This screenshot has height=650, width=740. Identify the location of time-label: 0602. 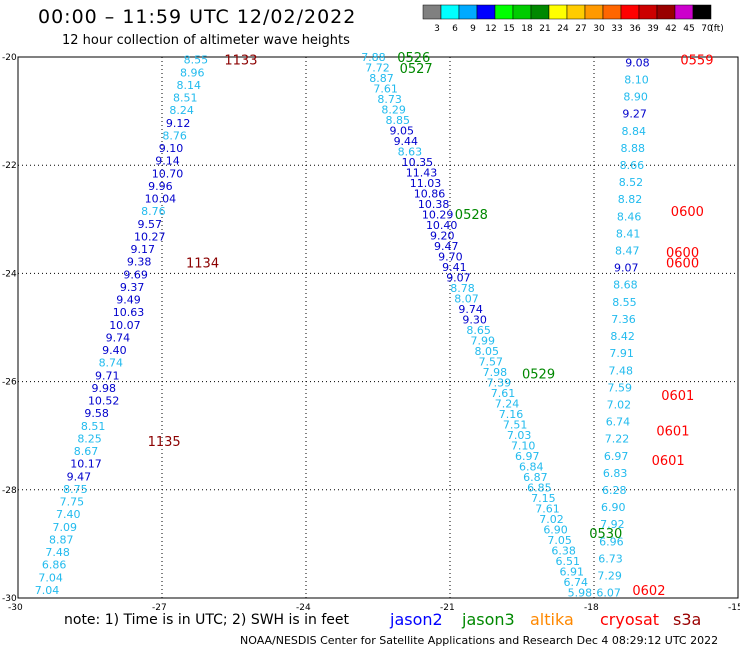
(648, 591).